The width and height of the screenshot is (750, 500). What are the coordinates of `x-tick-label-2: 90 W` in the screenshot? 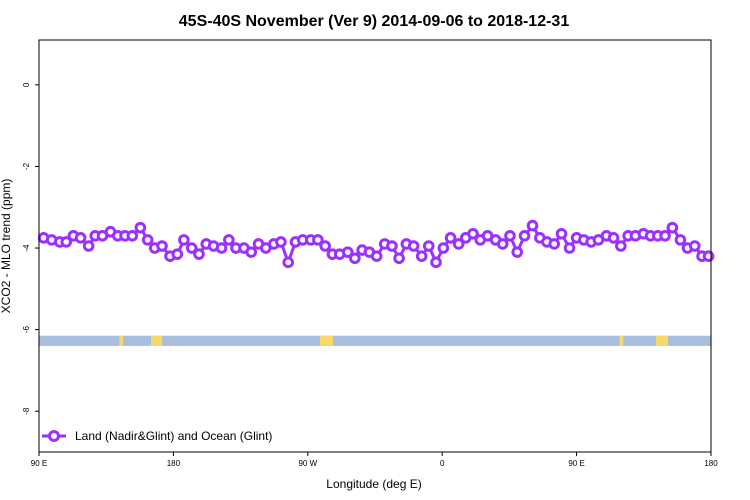 It's located at (307, 463).